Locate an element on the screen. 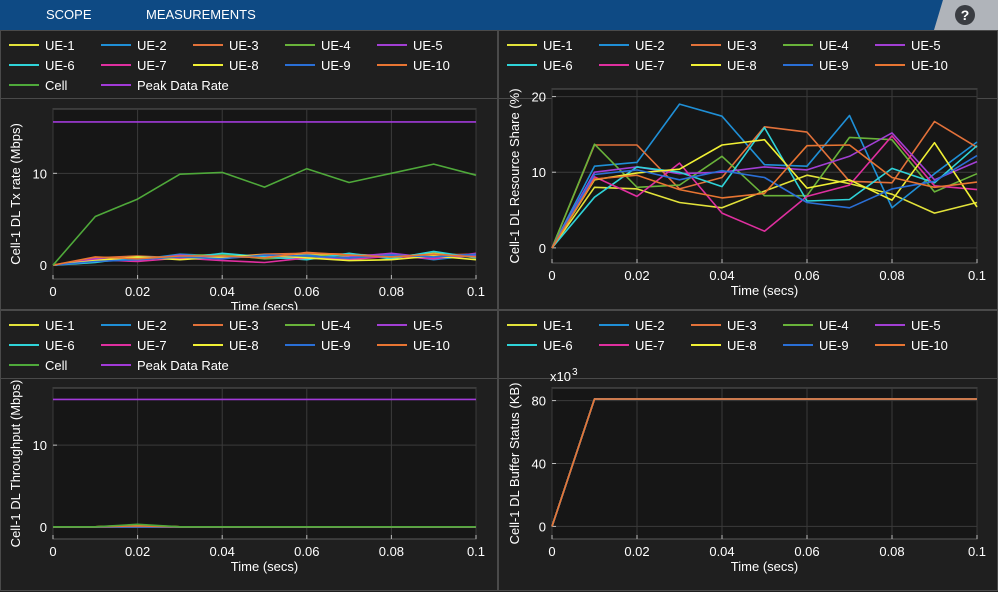  y-axis-label: Cell-1 DL Throughput (Mbps) is located at coordinates (15, 464).